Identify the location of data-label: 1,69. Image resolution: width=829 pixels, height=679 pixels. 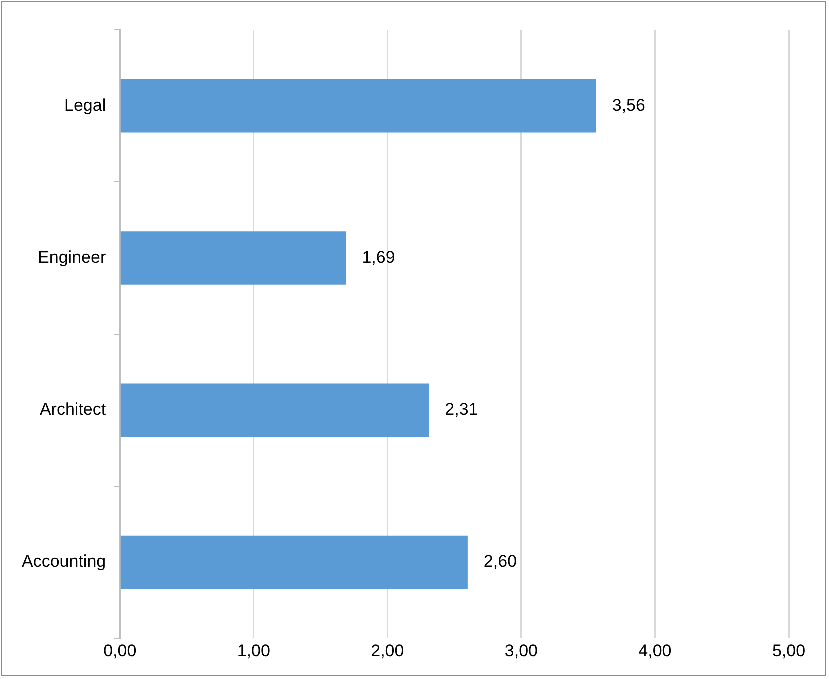
(379, 257).